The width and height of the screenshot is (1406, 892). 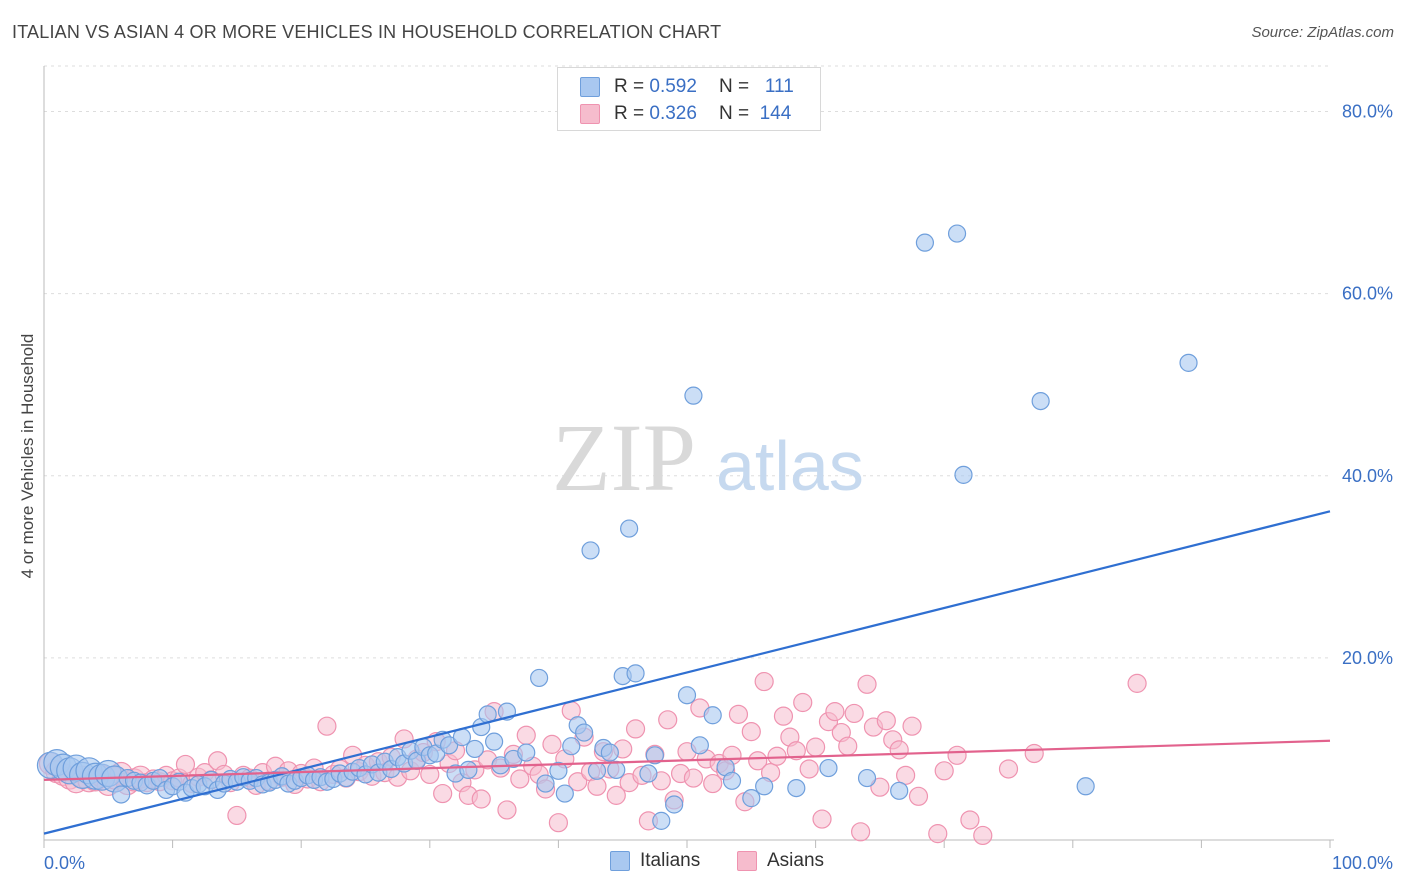 What do you see at coordinates (1367, 112) in the screenshot?
I see `y-tick-label: 80.0%` at bounding box center [1367, 112].